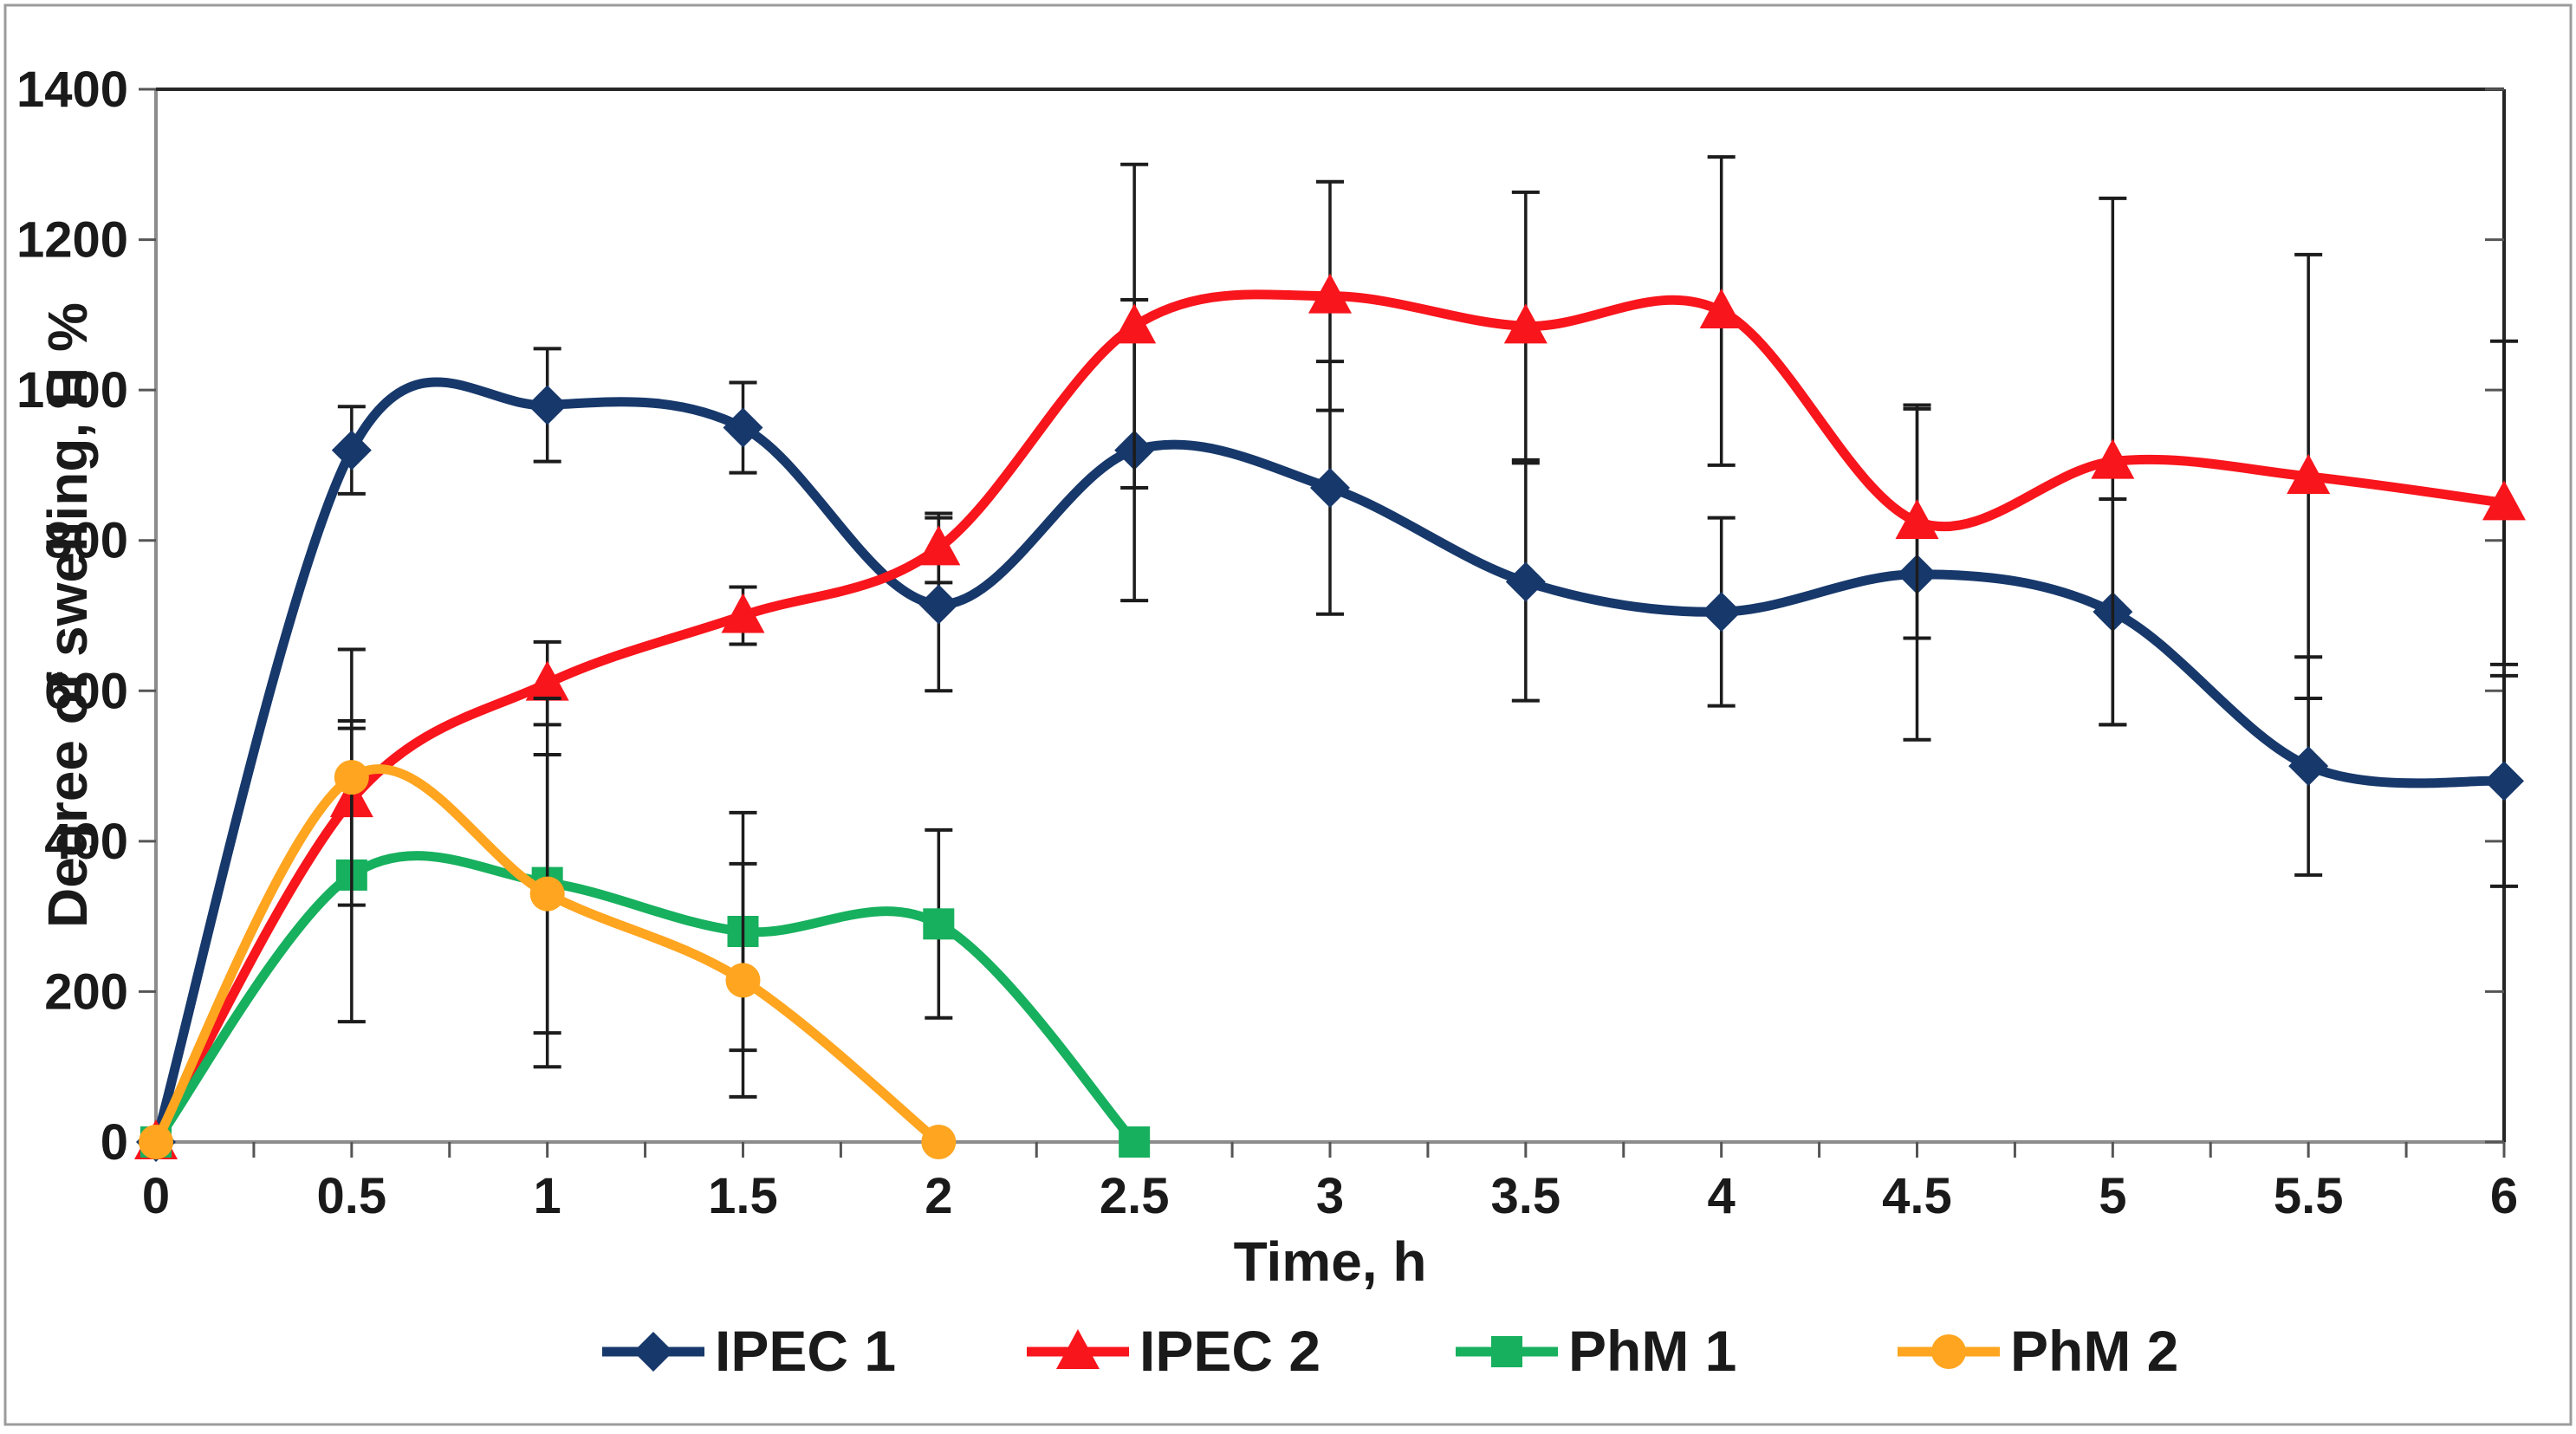 Image resolution: width=2576 pixels, height=1434 pixels. Describe the element at coordinates (86, 541) in the screenshot. I see `y-tick-label: 800` at that location.